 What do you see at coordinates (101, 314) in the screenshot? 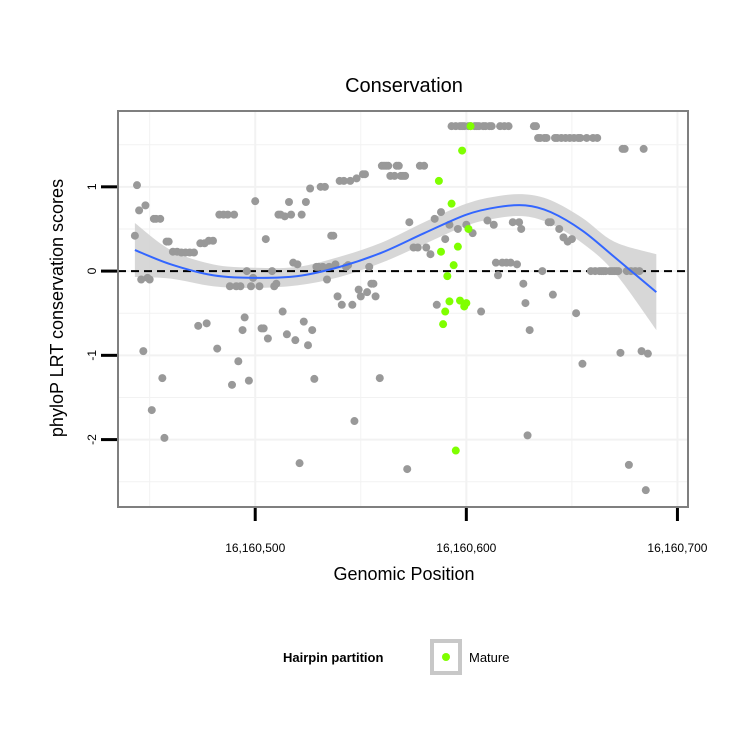
I see `y-axis: -2 -1 0 1` at bounding box center [101, 314].